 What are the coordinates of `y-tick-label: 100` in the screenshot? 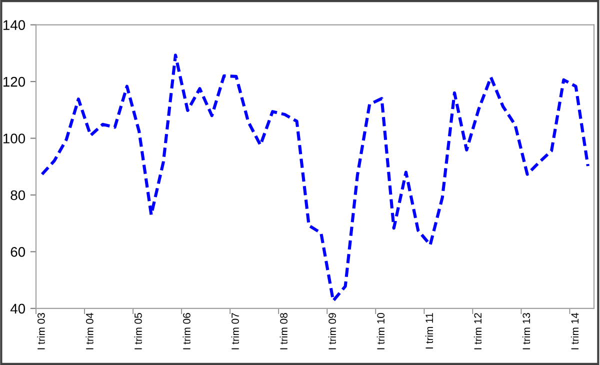 It's located at (14, 139).